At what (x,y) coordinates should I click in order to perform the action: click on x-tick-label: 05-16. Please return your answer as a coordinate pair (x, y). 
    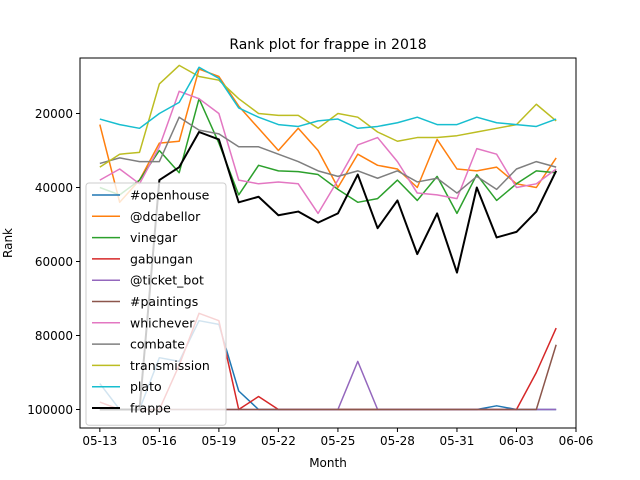
    Looking at the image, I should click on (159, 441).